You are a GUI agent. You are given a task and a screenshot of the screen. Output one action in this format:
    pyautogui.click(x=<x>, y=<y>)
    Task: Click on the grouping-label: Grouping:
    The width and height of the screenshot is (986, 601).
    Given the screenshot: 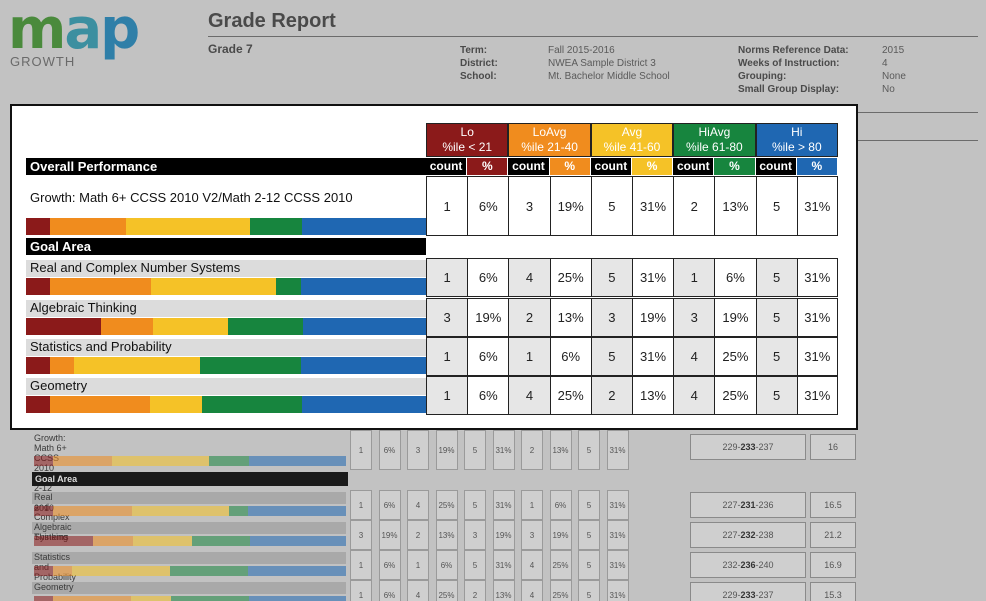 What is the action you would take?
    pyautogui.click(x=762, y=76)
    